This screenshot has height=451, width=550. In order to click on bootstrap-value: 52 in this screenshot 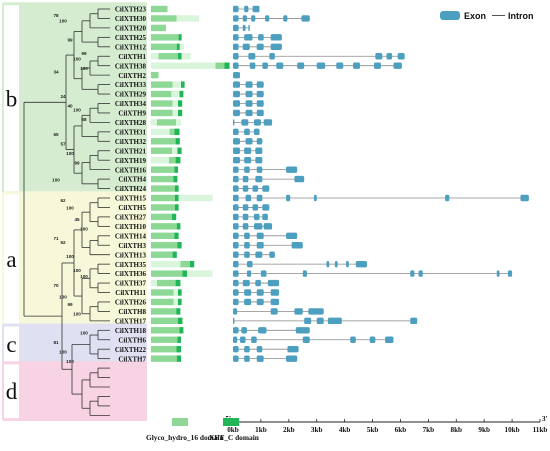, I will do `click(63, 242)`.